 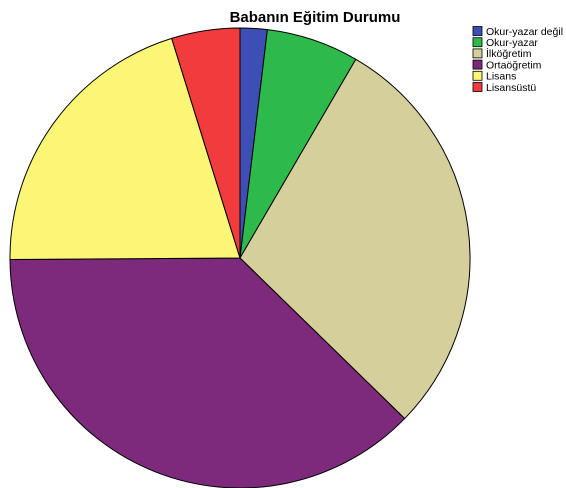 What do you see at coordinates (511, 88) in the screenshot?
I see `legend-label-6: Lisansüstü` at bounding box center [511, 88].